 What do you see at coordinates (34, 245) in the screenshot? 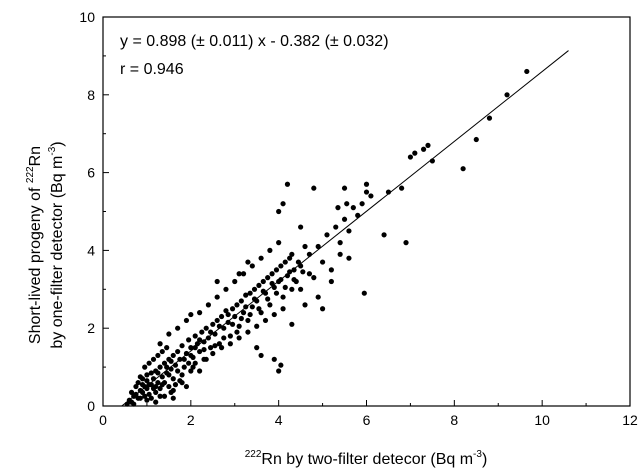
I see `y-axis-label-line1: Short-lived progeny of 222Rn` at bounding box center [34, 245].